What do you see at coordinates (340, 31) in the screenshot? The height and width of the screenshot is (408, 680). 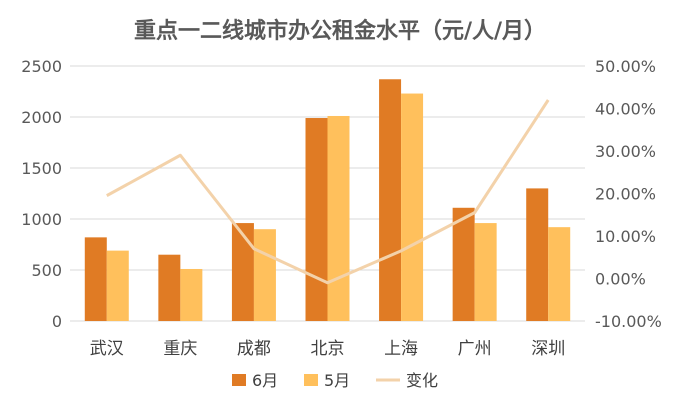 I see `chart-title: 重点一二线城市办公租金水平（元/人/月）` at bounding box center [340, 31].